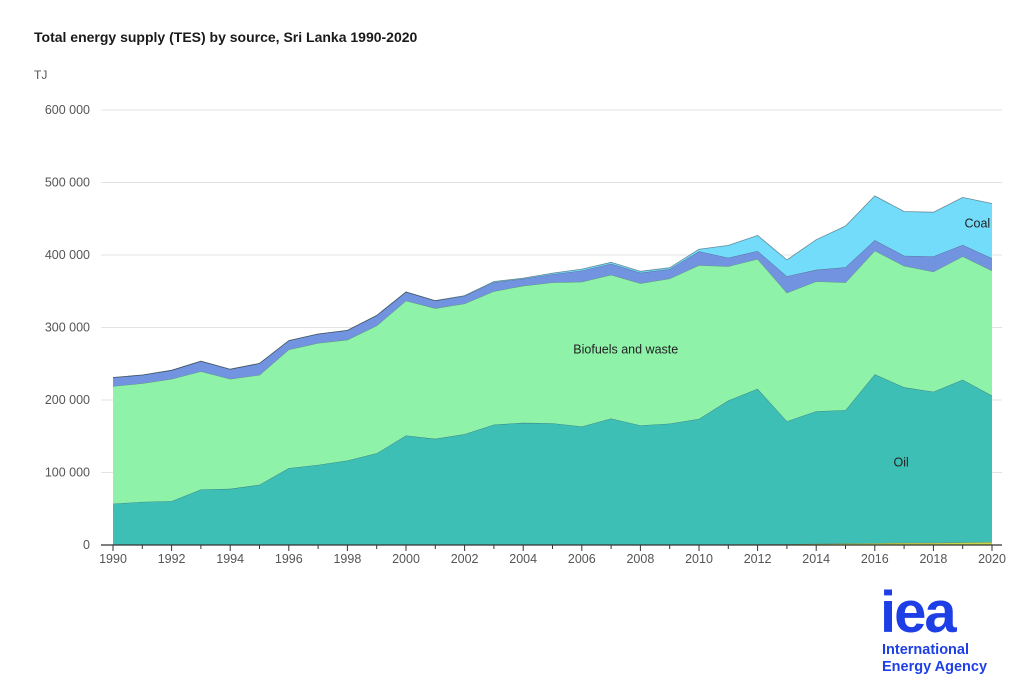 The image size is (1024, 697). Describe the element at coordinates (347, 559) in the screenshot. I see `x-tick-label: 1998` at that location.